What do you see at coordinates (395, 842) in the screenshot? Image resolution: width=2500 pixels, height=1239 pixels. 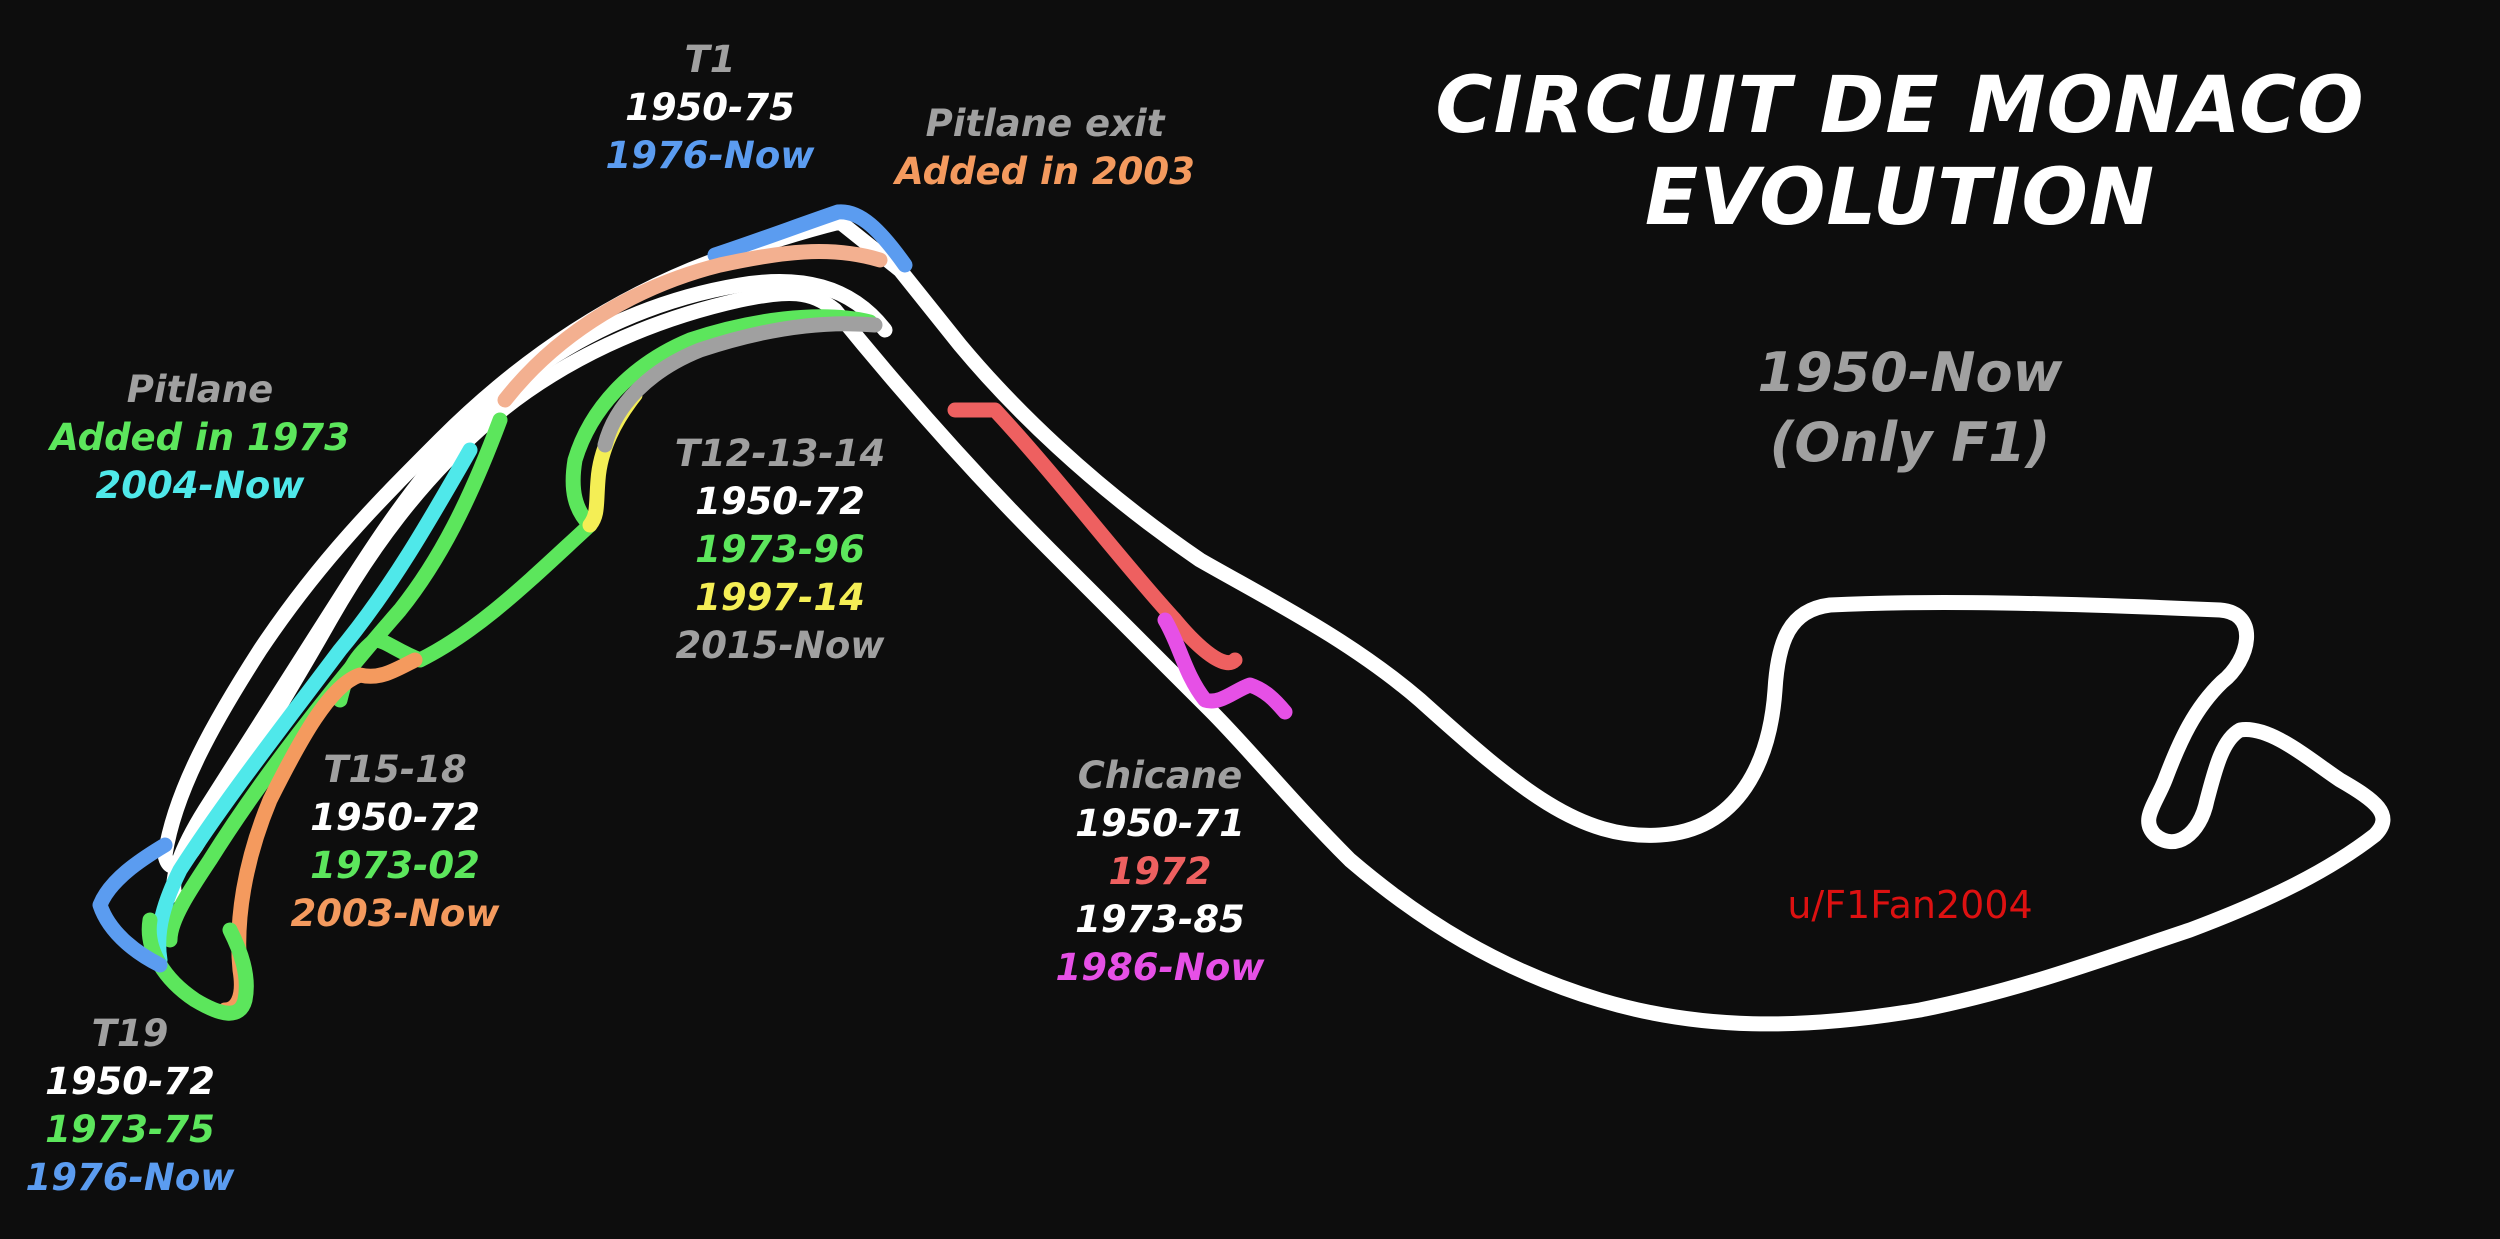 I see `label-t15-18: T15-18 1950-72 1973-02 2003-Now` at bounding box center [395, 842].